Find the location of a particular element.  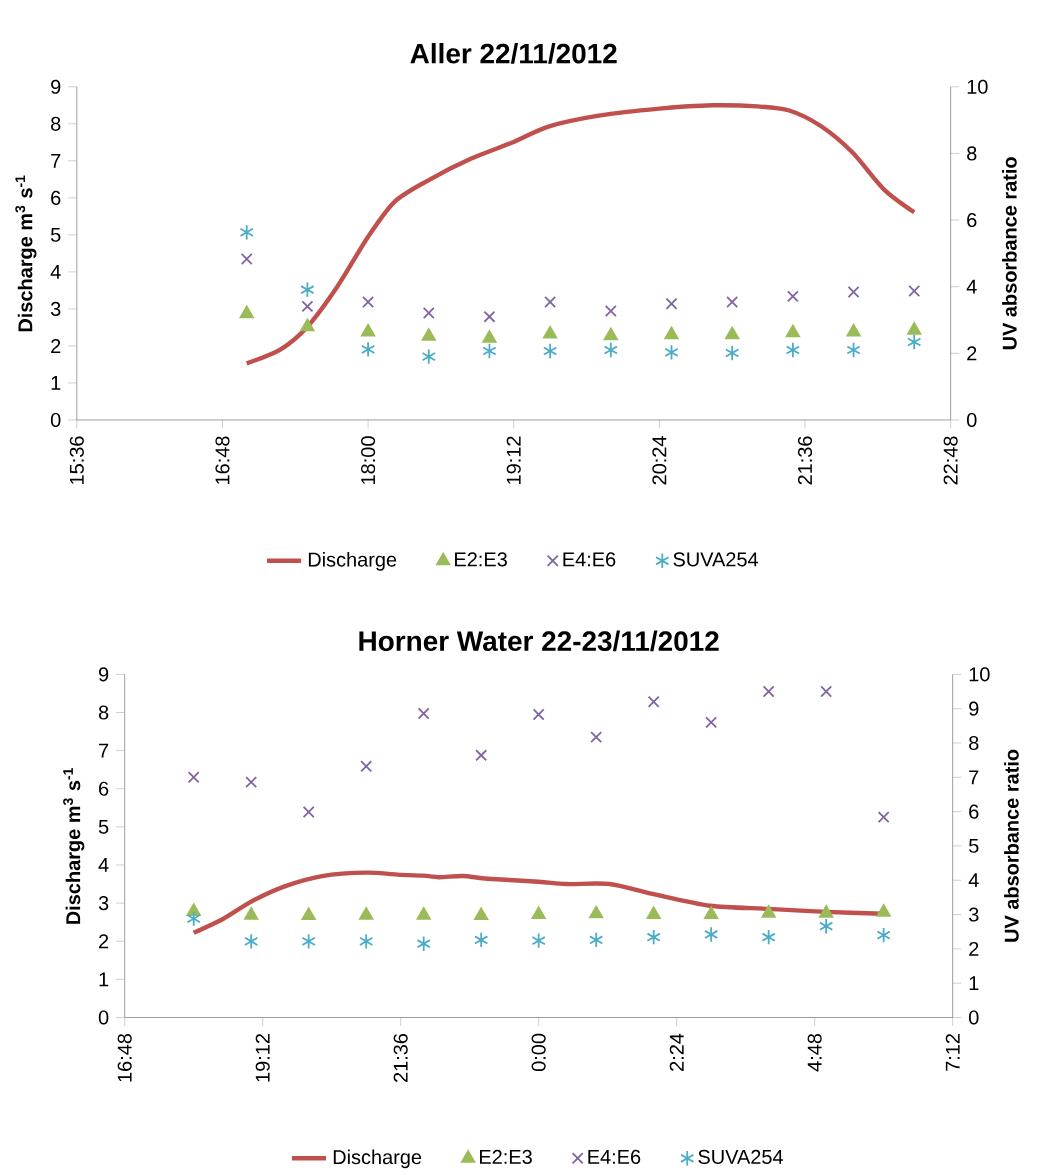

x-tick-label: 21:36 is located at coordinates (804, 460).